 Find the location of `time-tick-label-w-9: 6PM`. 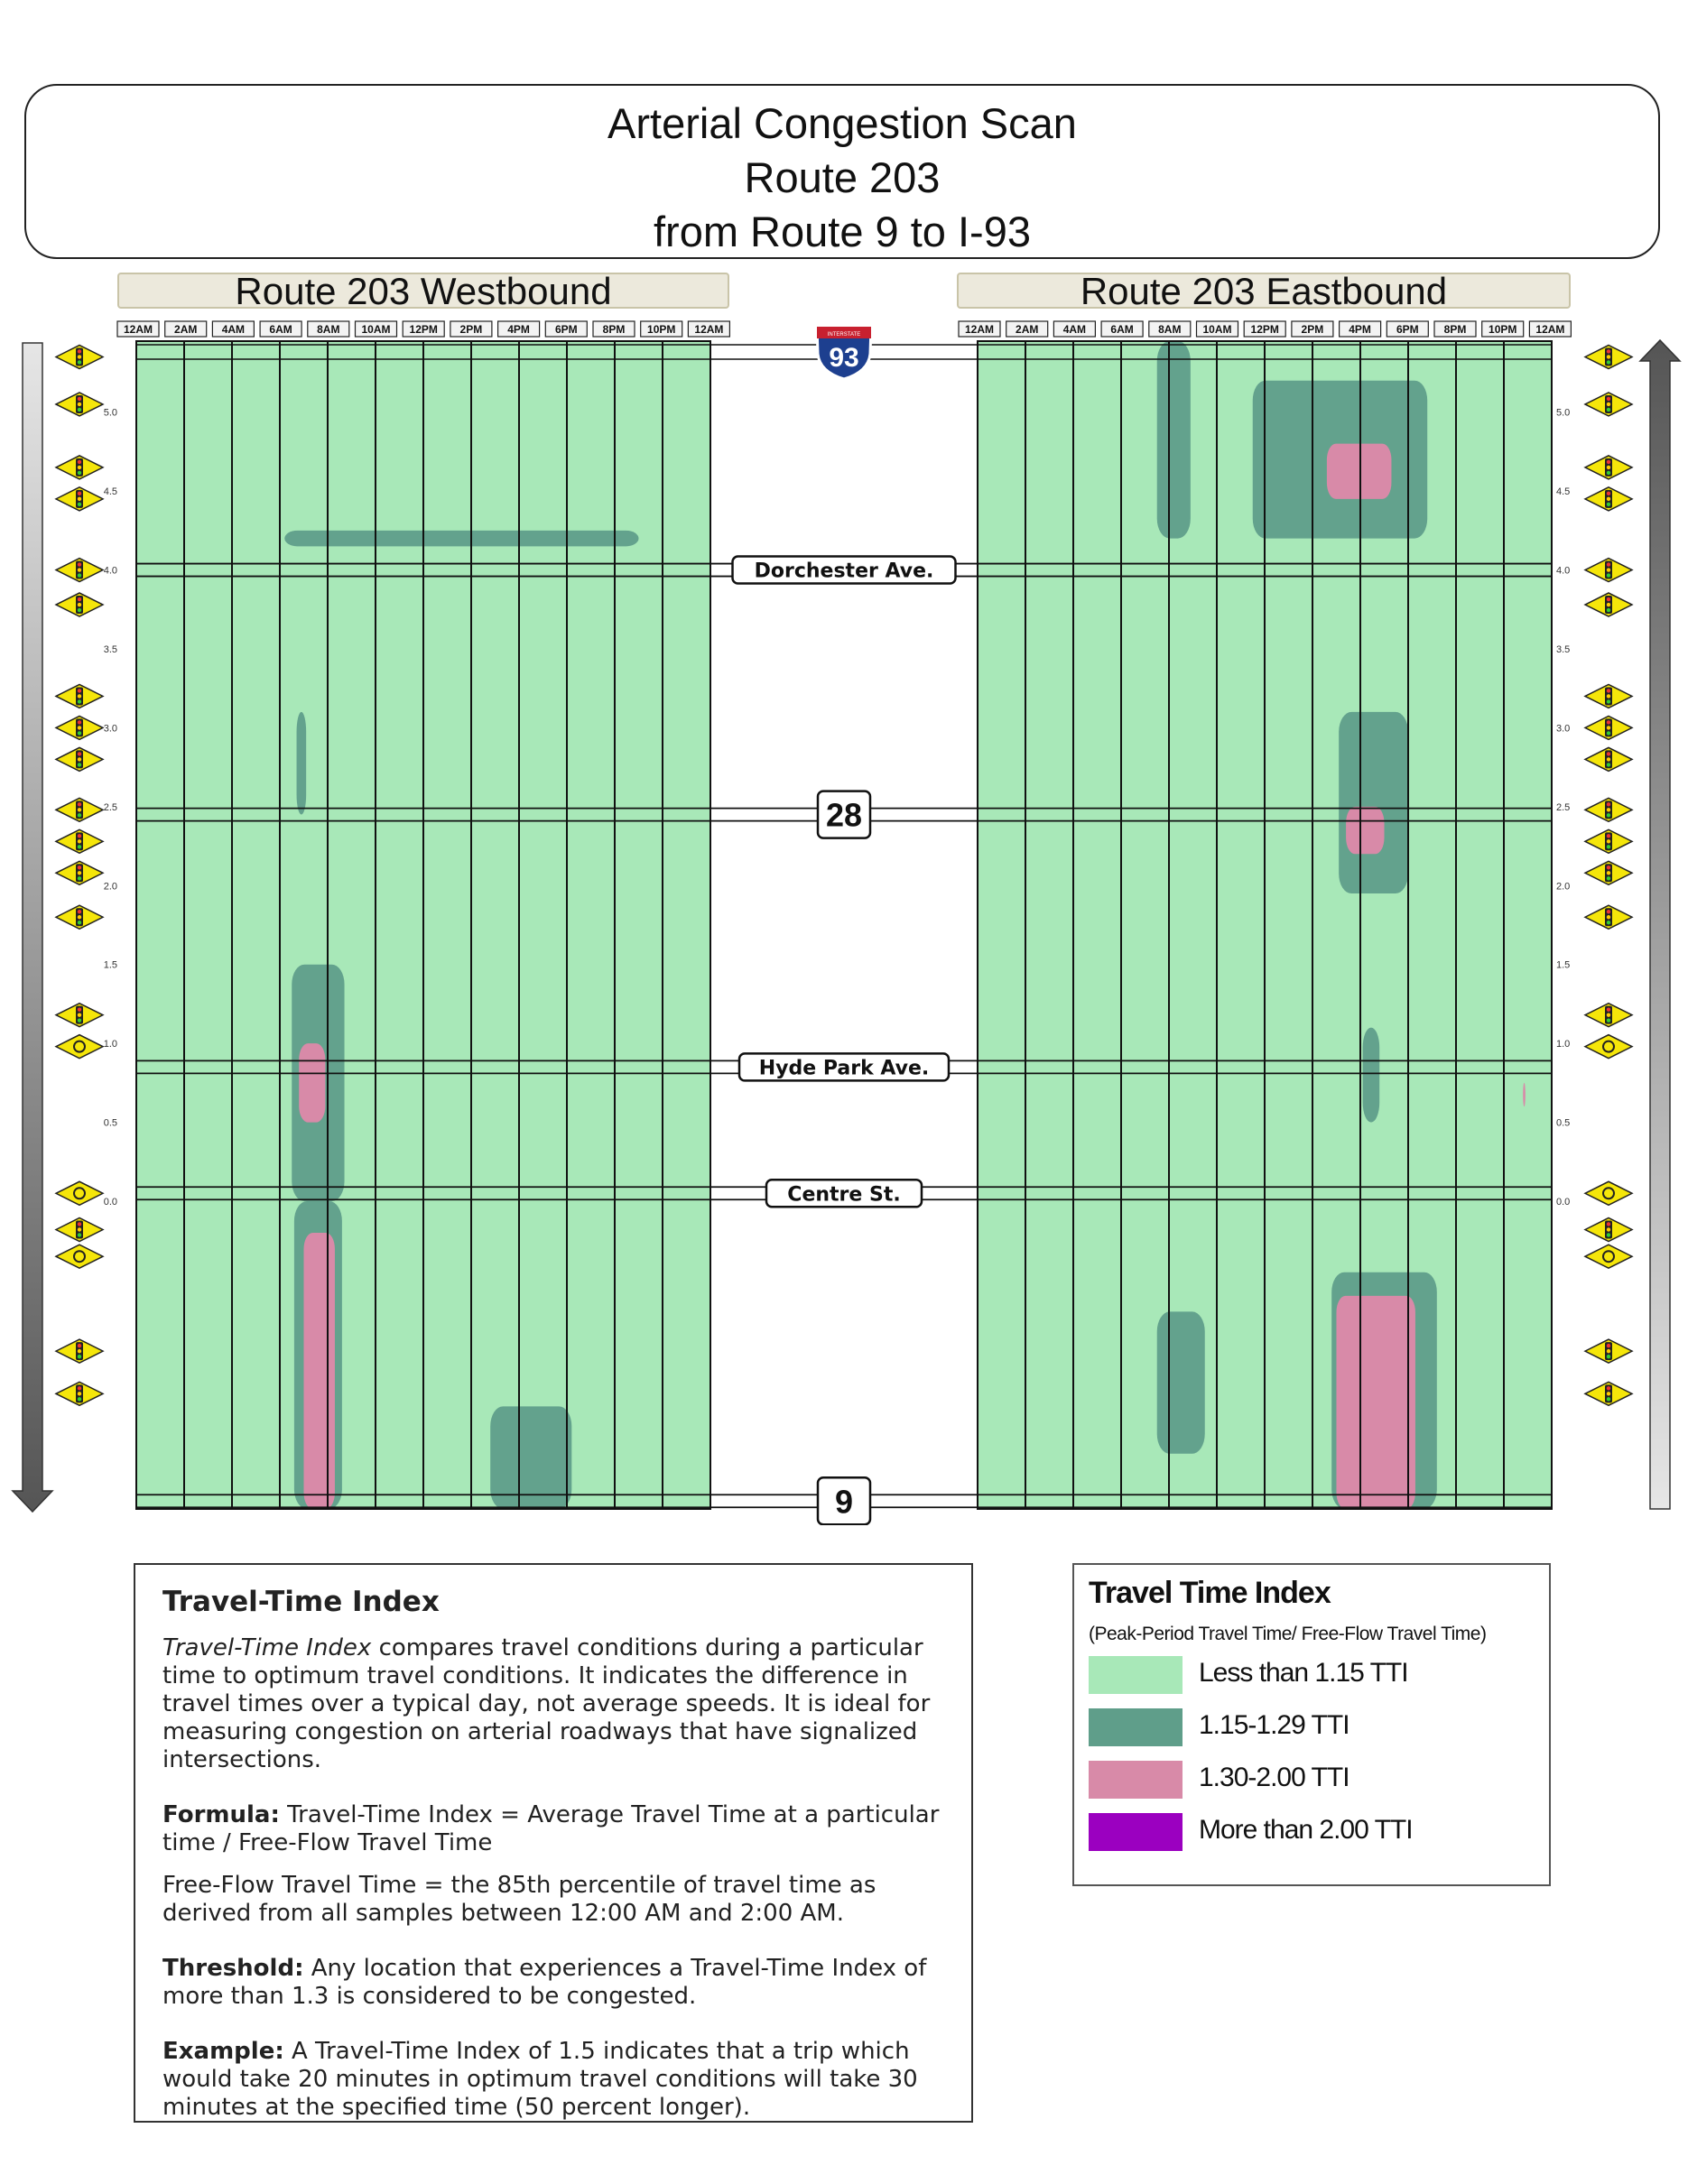

time-tick-label-w-9: 6PM is located at coordinates (567, 329).